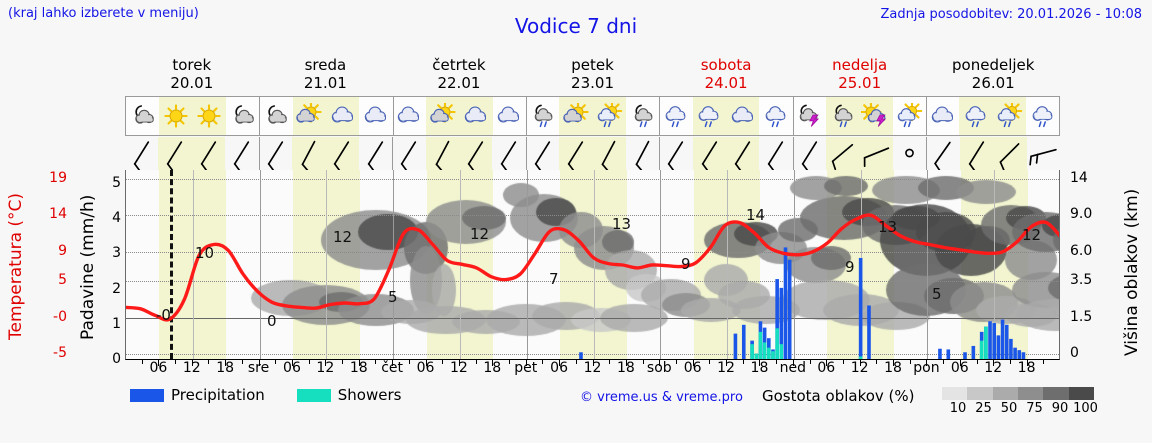  What do you see at coordinates (325, 368) in the screenshot?
I see `x-tick-label-12-5: 12` at bounding box center [325, 368].